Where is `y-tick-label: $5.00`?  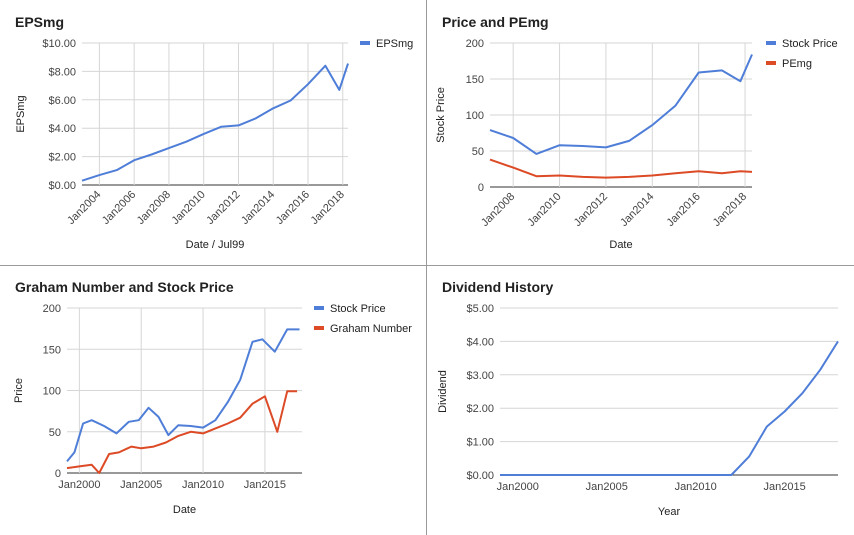 y-tick-label: $5.00 is located at coordinates (480, 309).